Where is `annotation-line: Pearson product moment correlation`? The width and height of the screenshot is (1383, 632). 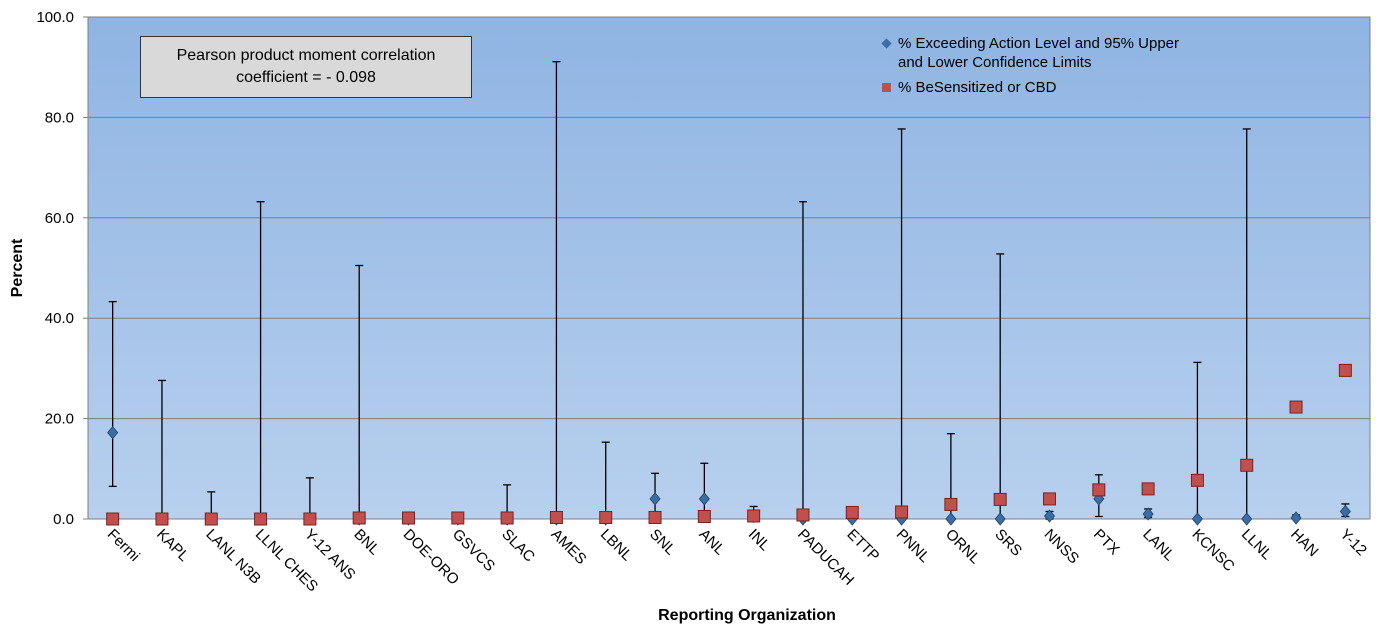
annotation-line: Pearson product moment correlation is located at coordinates (306, 55).